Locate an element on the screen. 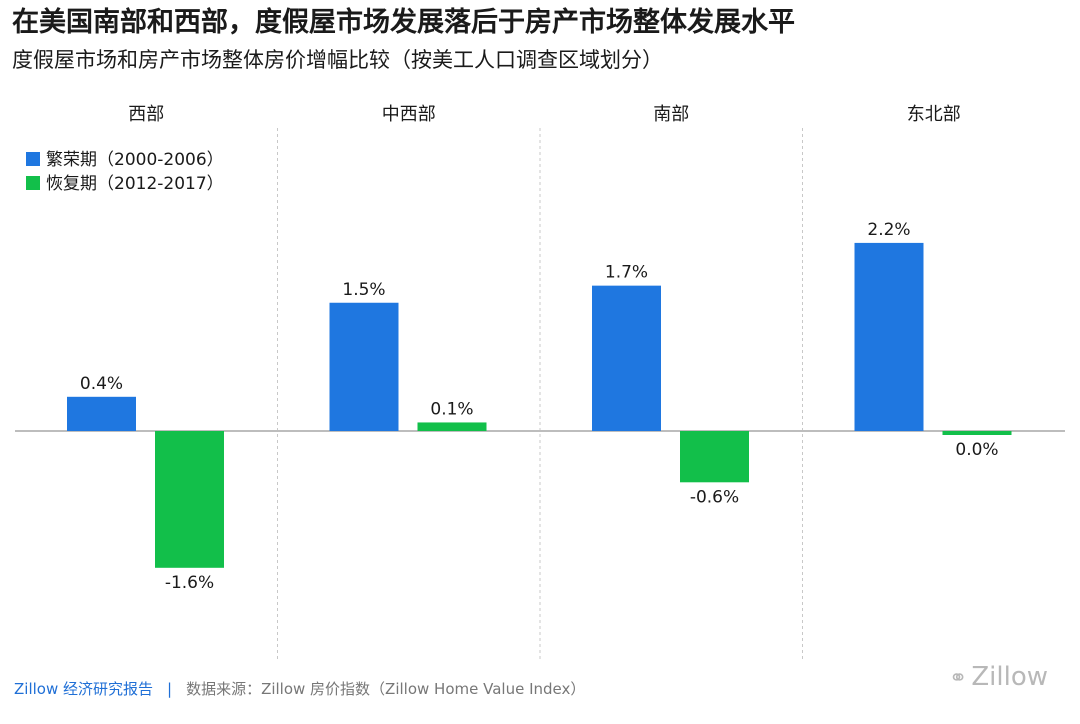 Image resolution: width=1080 pixels, height=724 pixels. data-label: 1.7% is located at coordinates (626, 273).